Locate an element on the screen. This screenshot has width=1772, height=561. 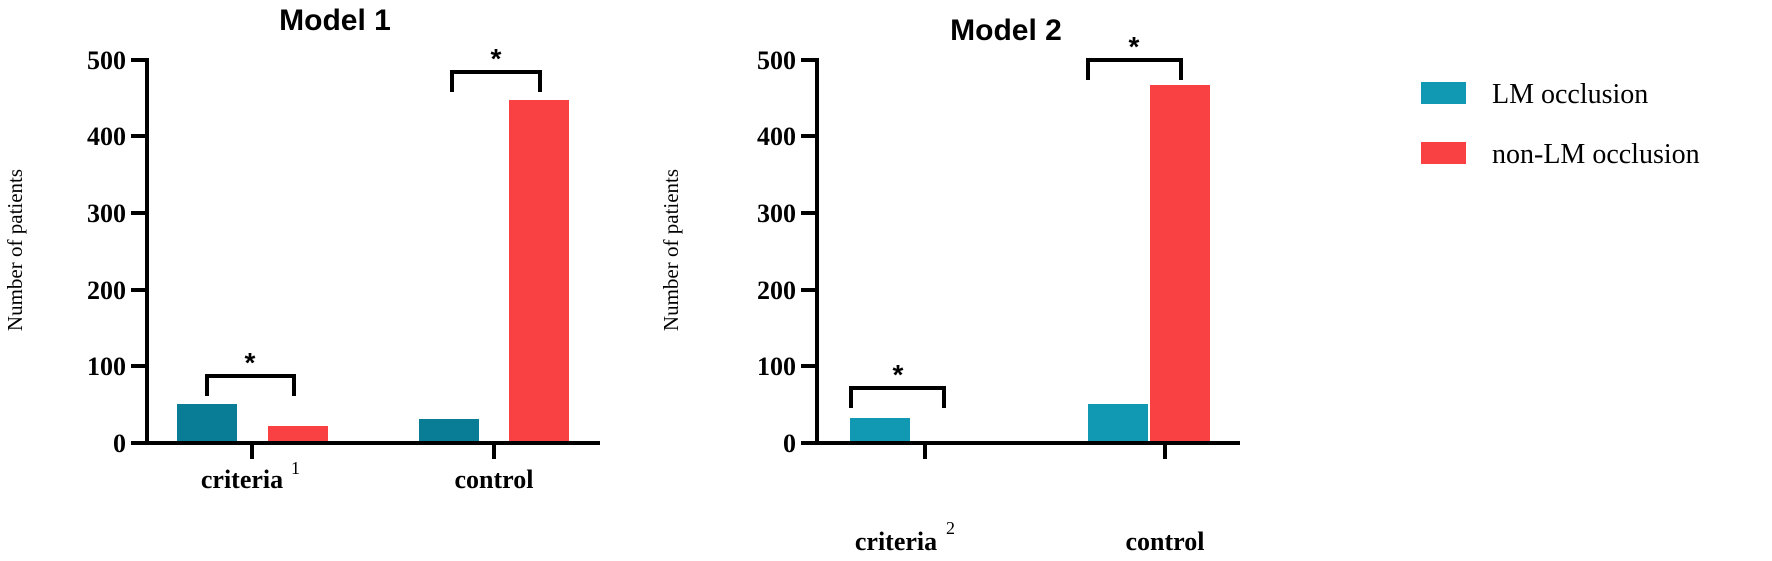
x-category-superscript: 2 is located at coordinates (950, 528).